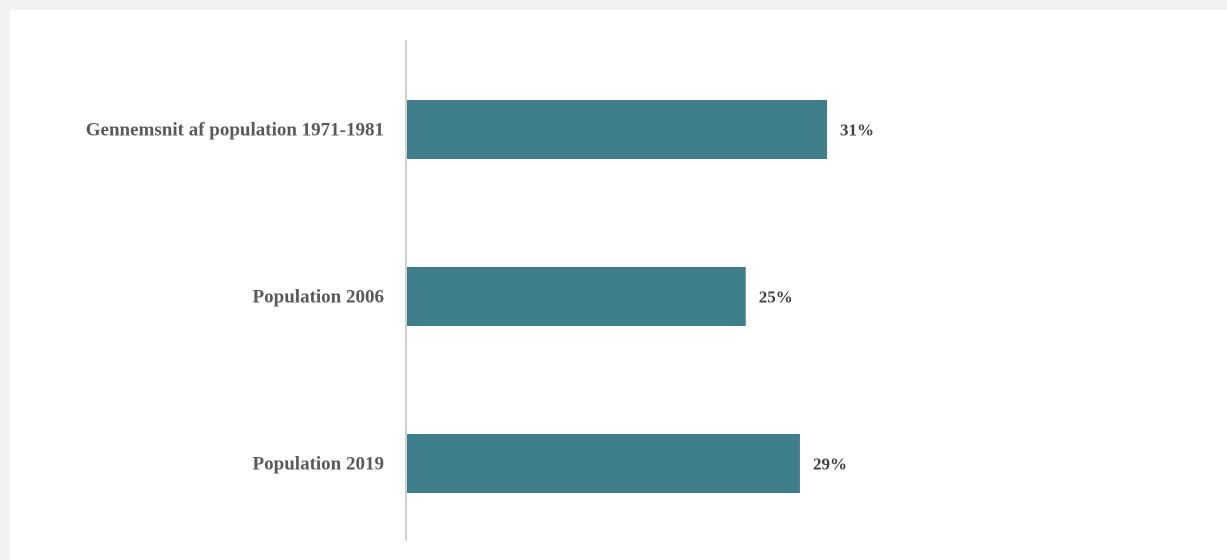  Describe the element at coordinates (318, 297) in the screenshot. I see `category-label: Population 2006` at that location.